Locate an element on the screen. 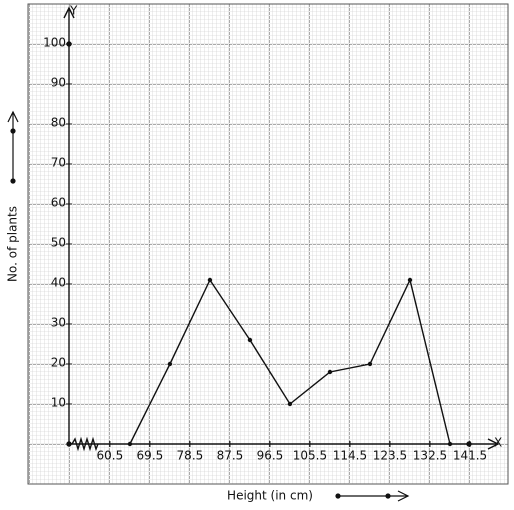 Image resolution: width=514 pixels, height=510 pixels. y-axis-label: No. of plants is located at coordinates (13, 244).